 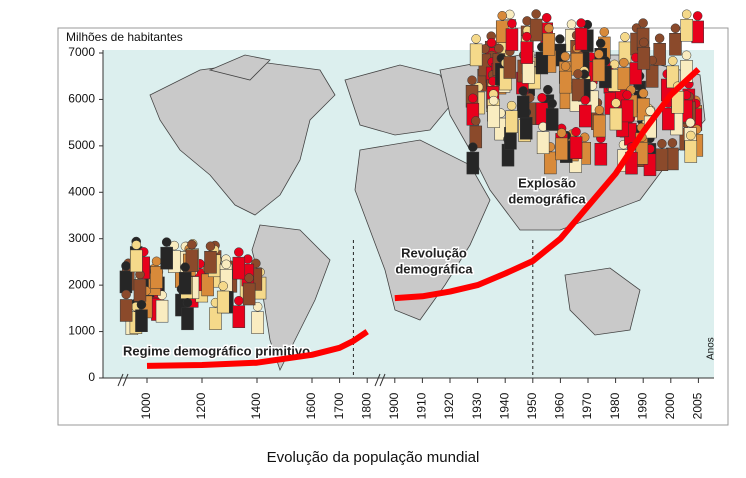 I want to click on x-tick-label: 1940, so click(x=504, y=405).